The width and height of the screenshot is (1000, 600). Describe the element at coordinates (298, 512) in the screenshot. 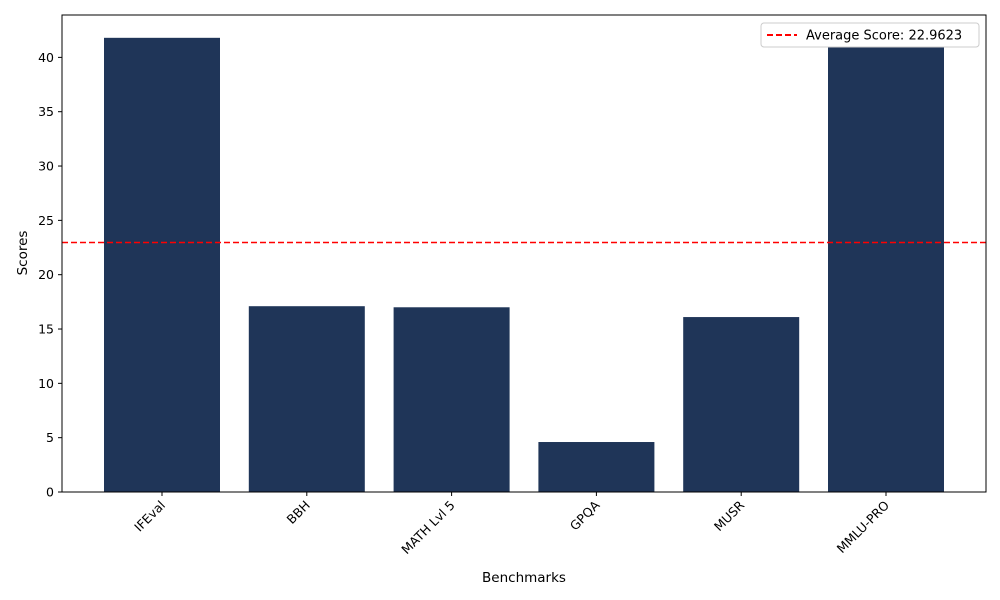

I see `x-tick-label: BBH` at that location.